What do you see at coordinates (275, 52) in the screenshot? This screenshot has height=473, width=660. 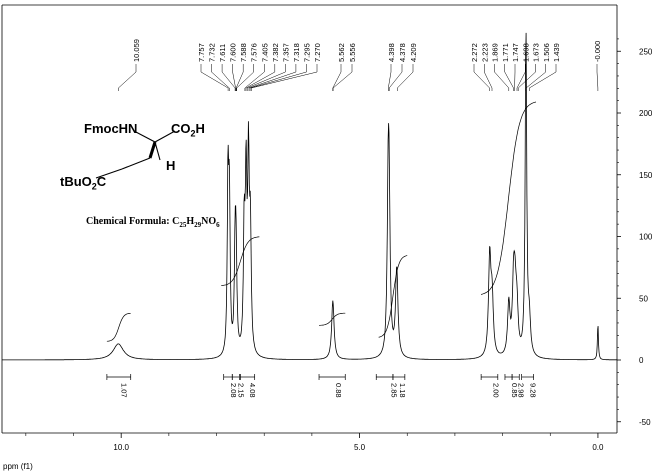 I see `peak-label: 7.382` at bounding box center [275, 52].